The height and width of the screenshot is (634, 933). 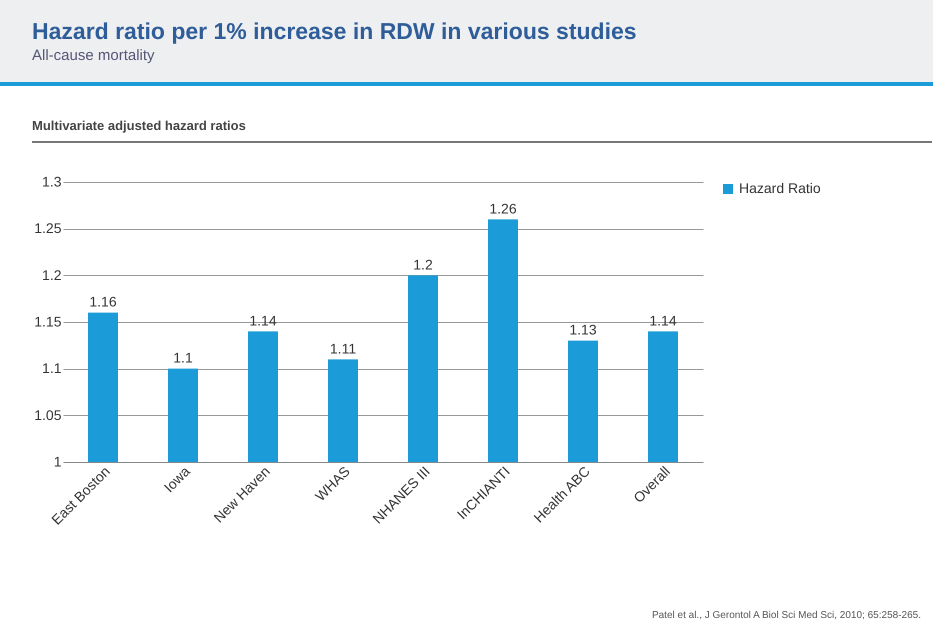 What do you see at coordinates (52, 274) in the screenshot?
I see `y-tick-label: 1.2` at bounding box center [52, 274].